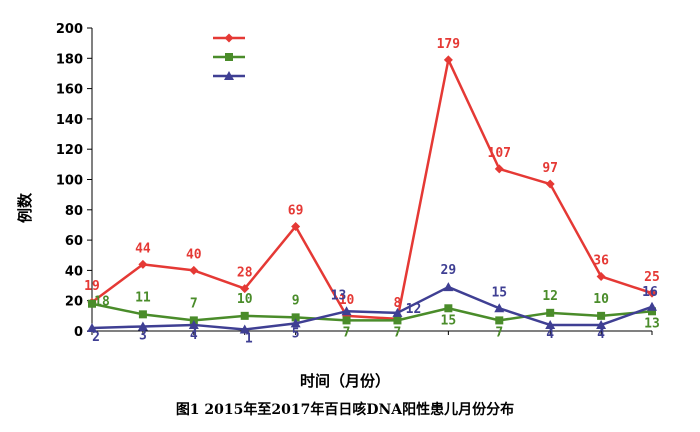  I want to click on y-tick-label: 200, so click(69, 29).